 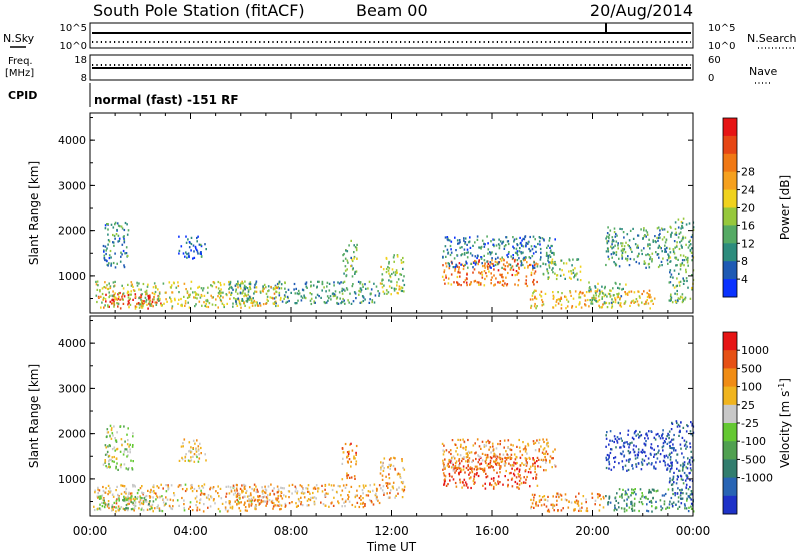 I want to click on x-axis-label: Time UT, so click(x=391, y=547).